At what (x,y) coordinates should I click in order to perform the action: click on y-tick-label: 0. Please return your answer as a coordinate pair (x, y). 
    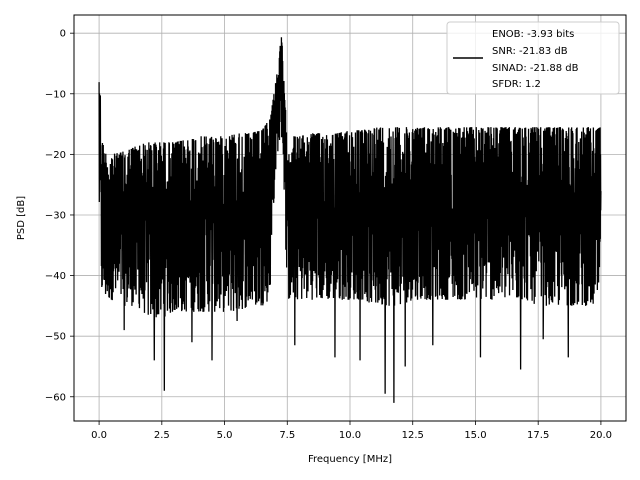
    Looking at the image, I should click on (63, 34).